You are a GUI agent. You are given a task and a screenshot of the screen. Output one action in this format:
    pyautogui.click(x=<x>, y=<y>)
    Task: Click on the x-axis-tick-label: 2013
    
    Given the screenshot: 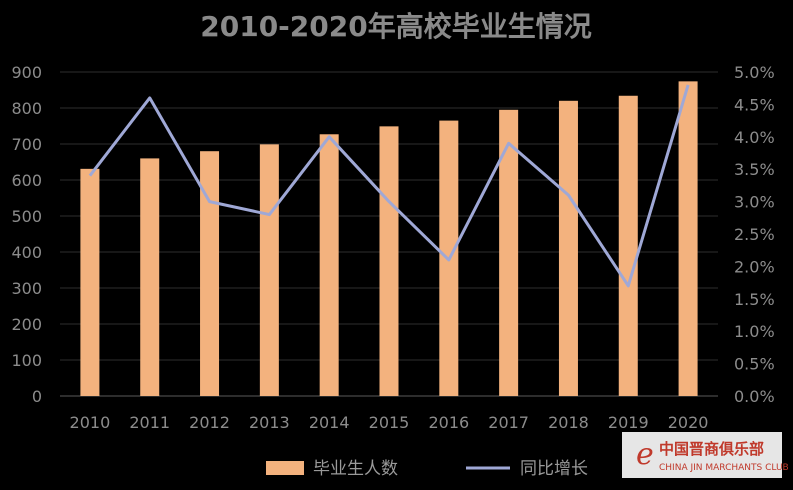 What is the action you would take?
    pyautogui.click(x=269, y=422)
    